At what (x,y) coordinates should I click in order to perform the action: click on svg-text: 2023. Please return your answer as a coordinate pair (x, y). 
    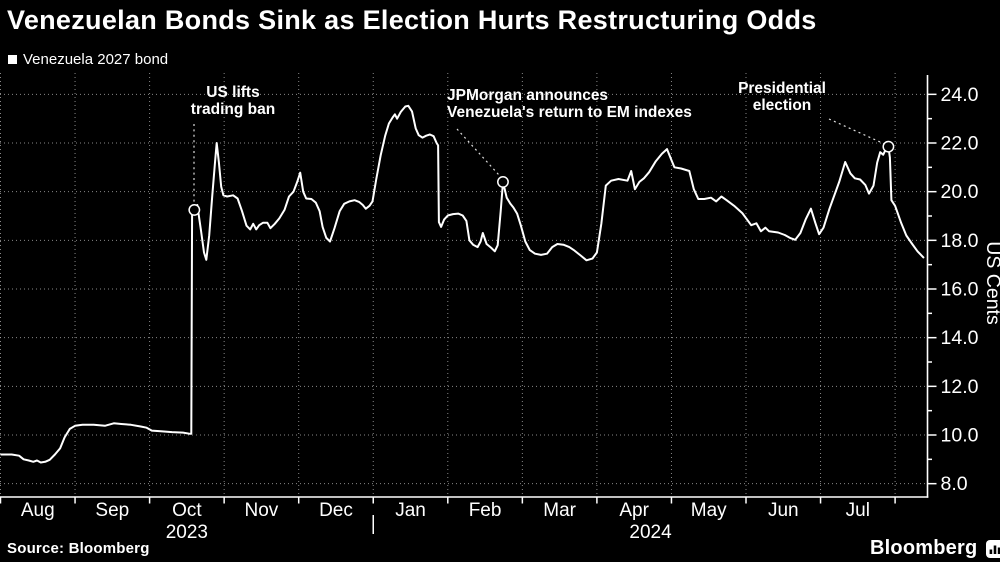
    Looking at the image, I should click on (187, 532).